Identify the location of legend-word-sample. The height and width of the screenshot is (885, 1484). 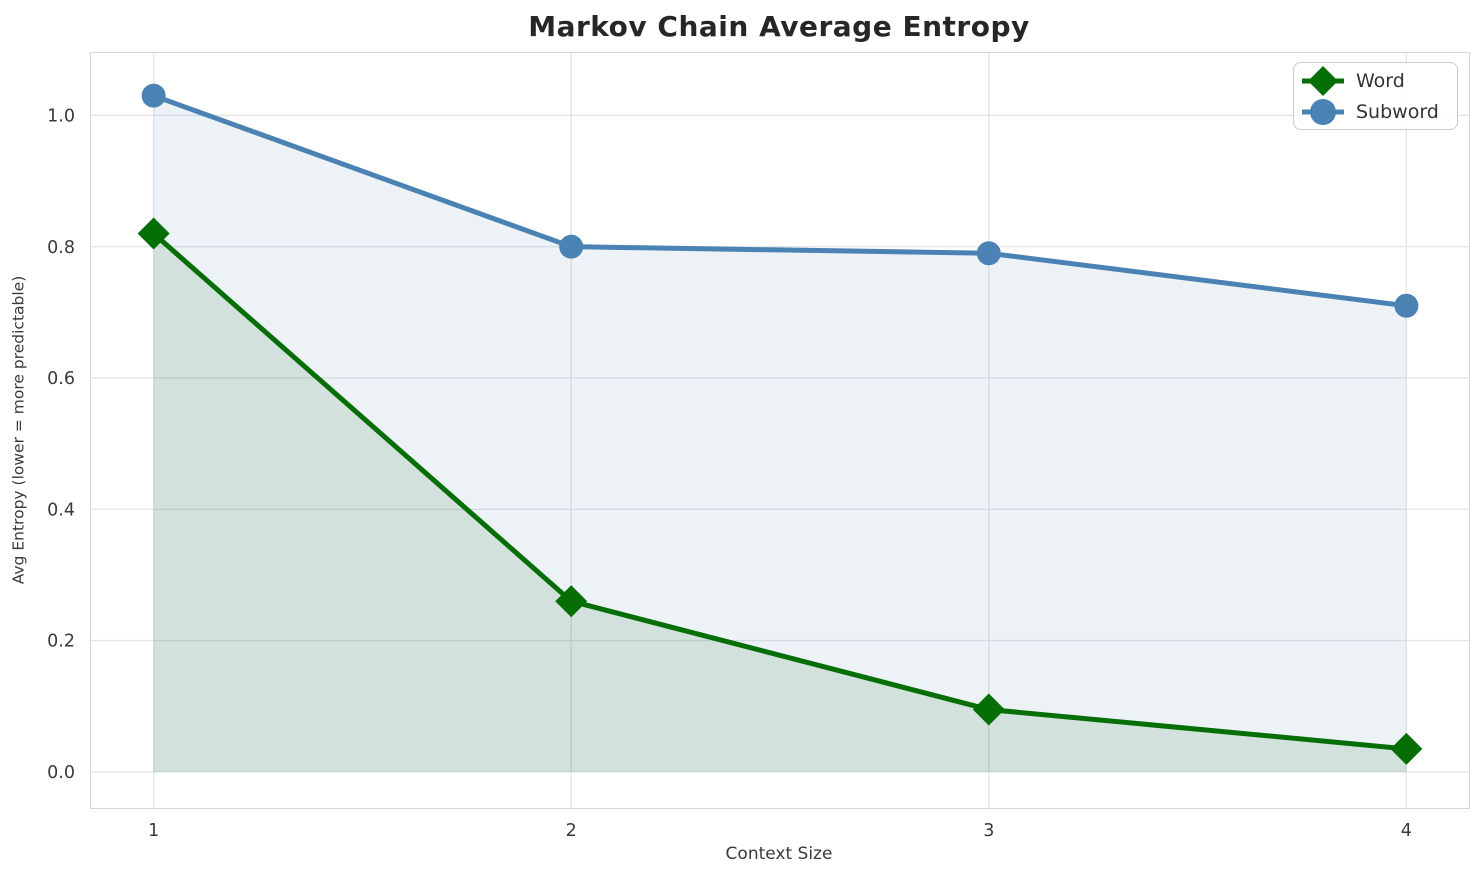
(1323, 80).